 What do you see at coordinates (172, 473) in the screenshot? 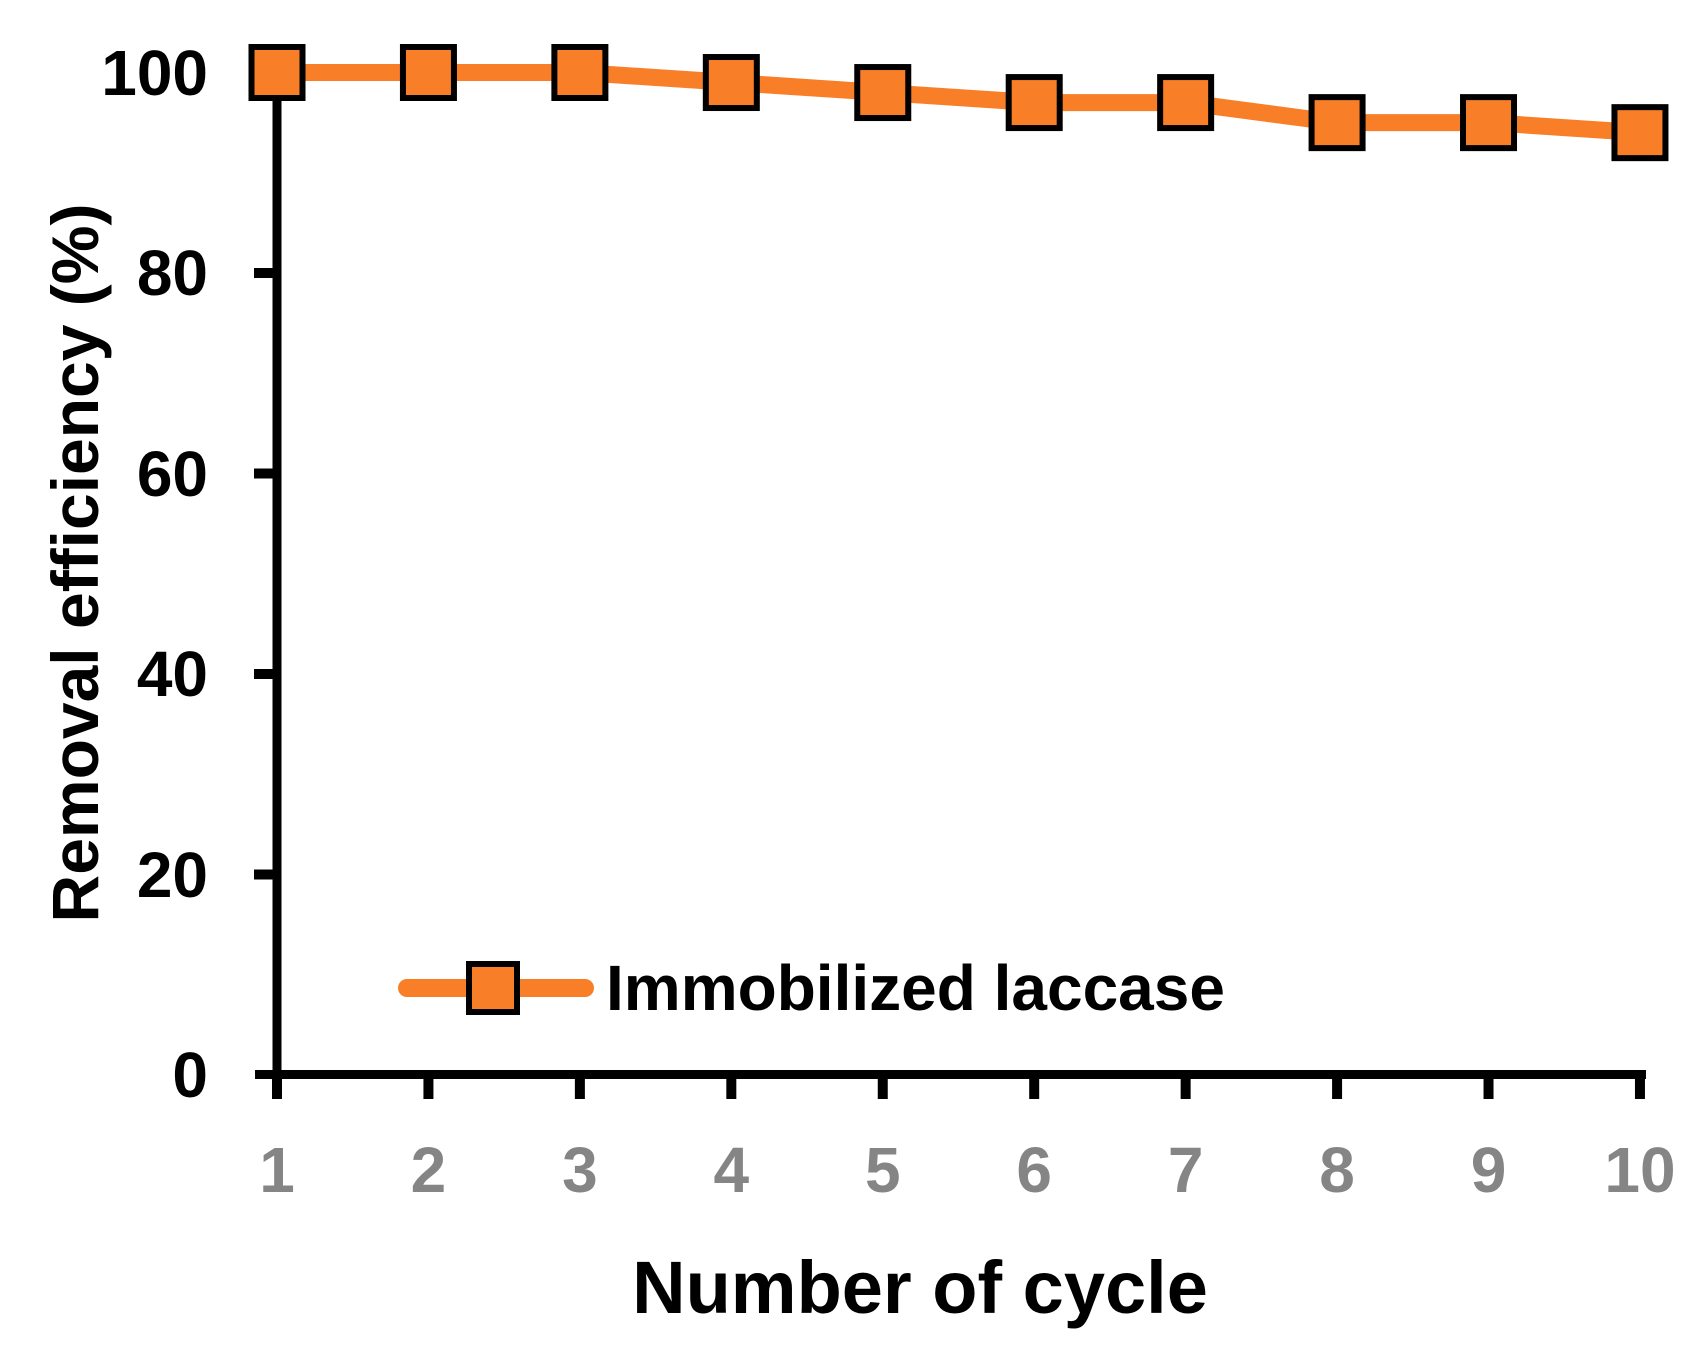
I see `y-tick-label: 60` at bounding box center [172, 473].